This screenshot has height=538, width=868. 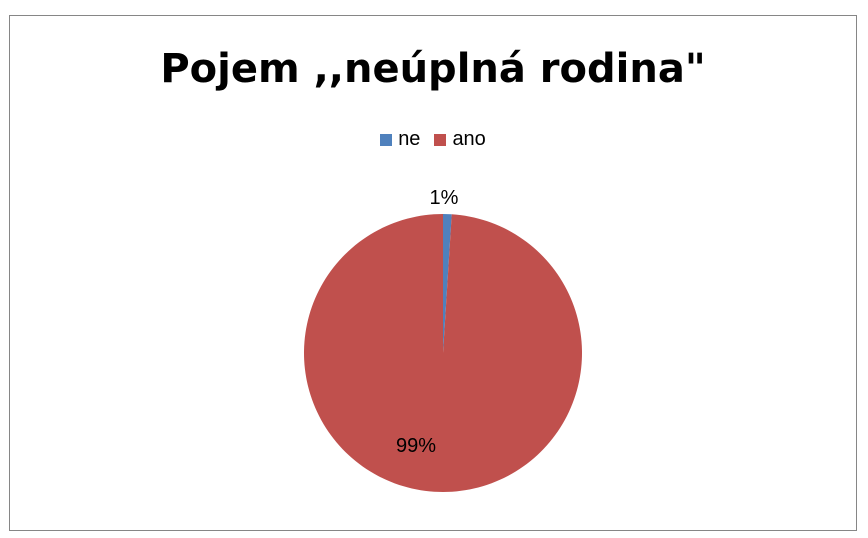 I want to click on legend-entry-ano: ano, so click(x=460, y=139).